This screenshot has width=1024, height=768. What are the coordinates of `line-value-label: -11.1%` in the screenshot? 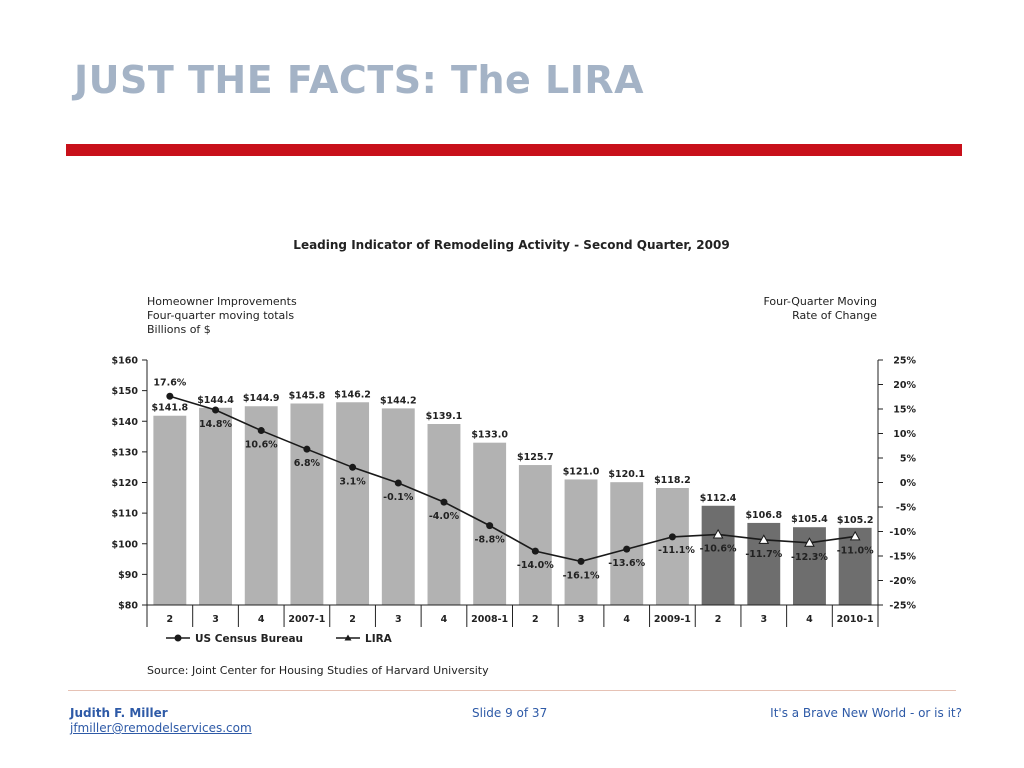 It's located at (676, 550).